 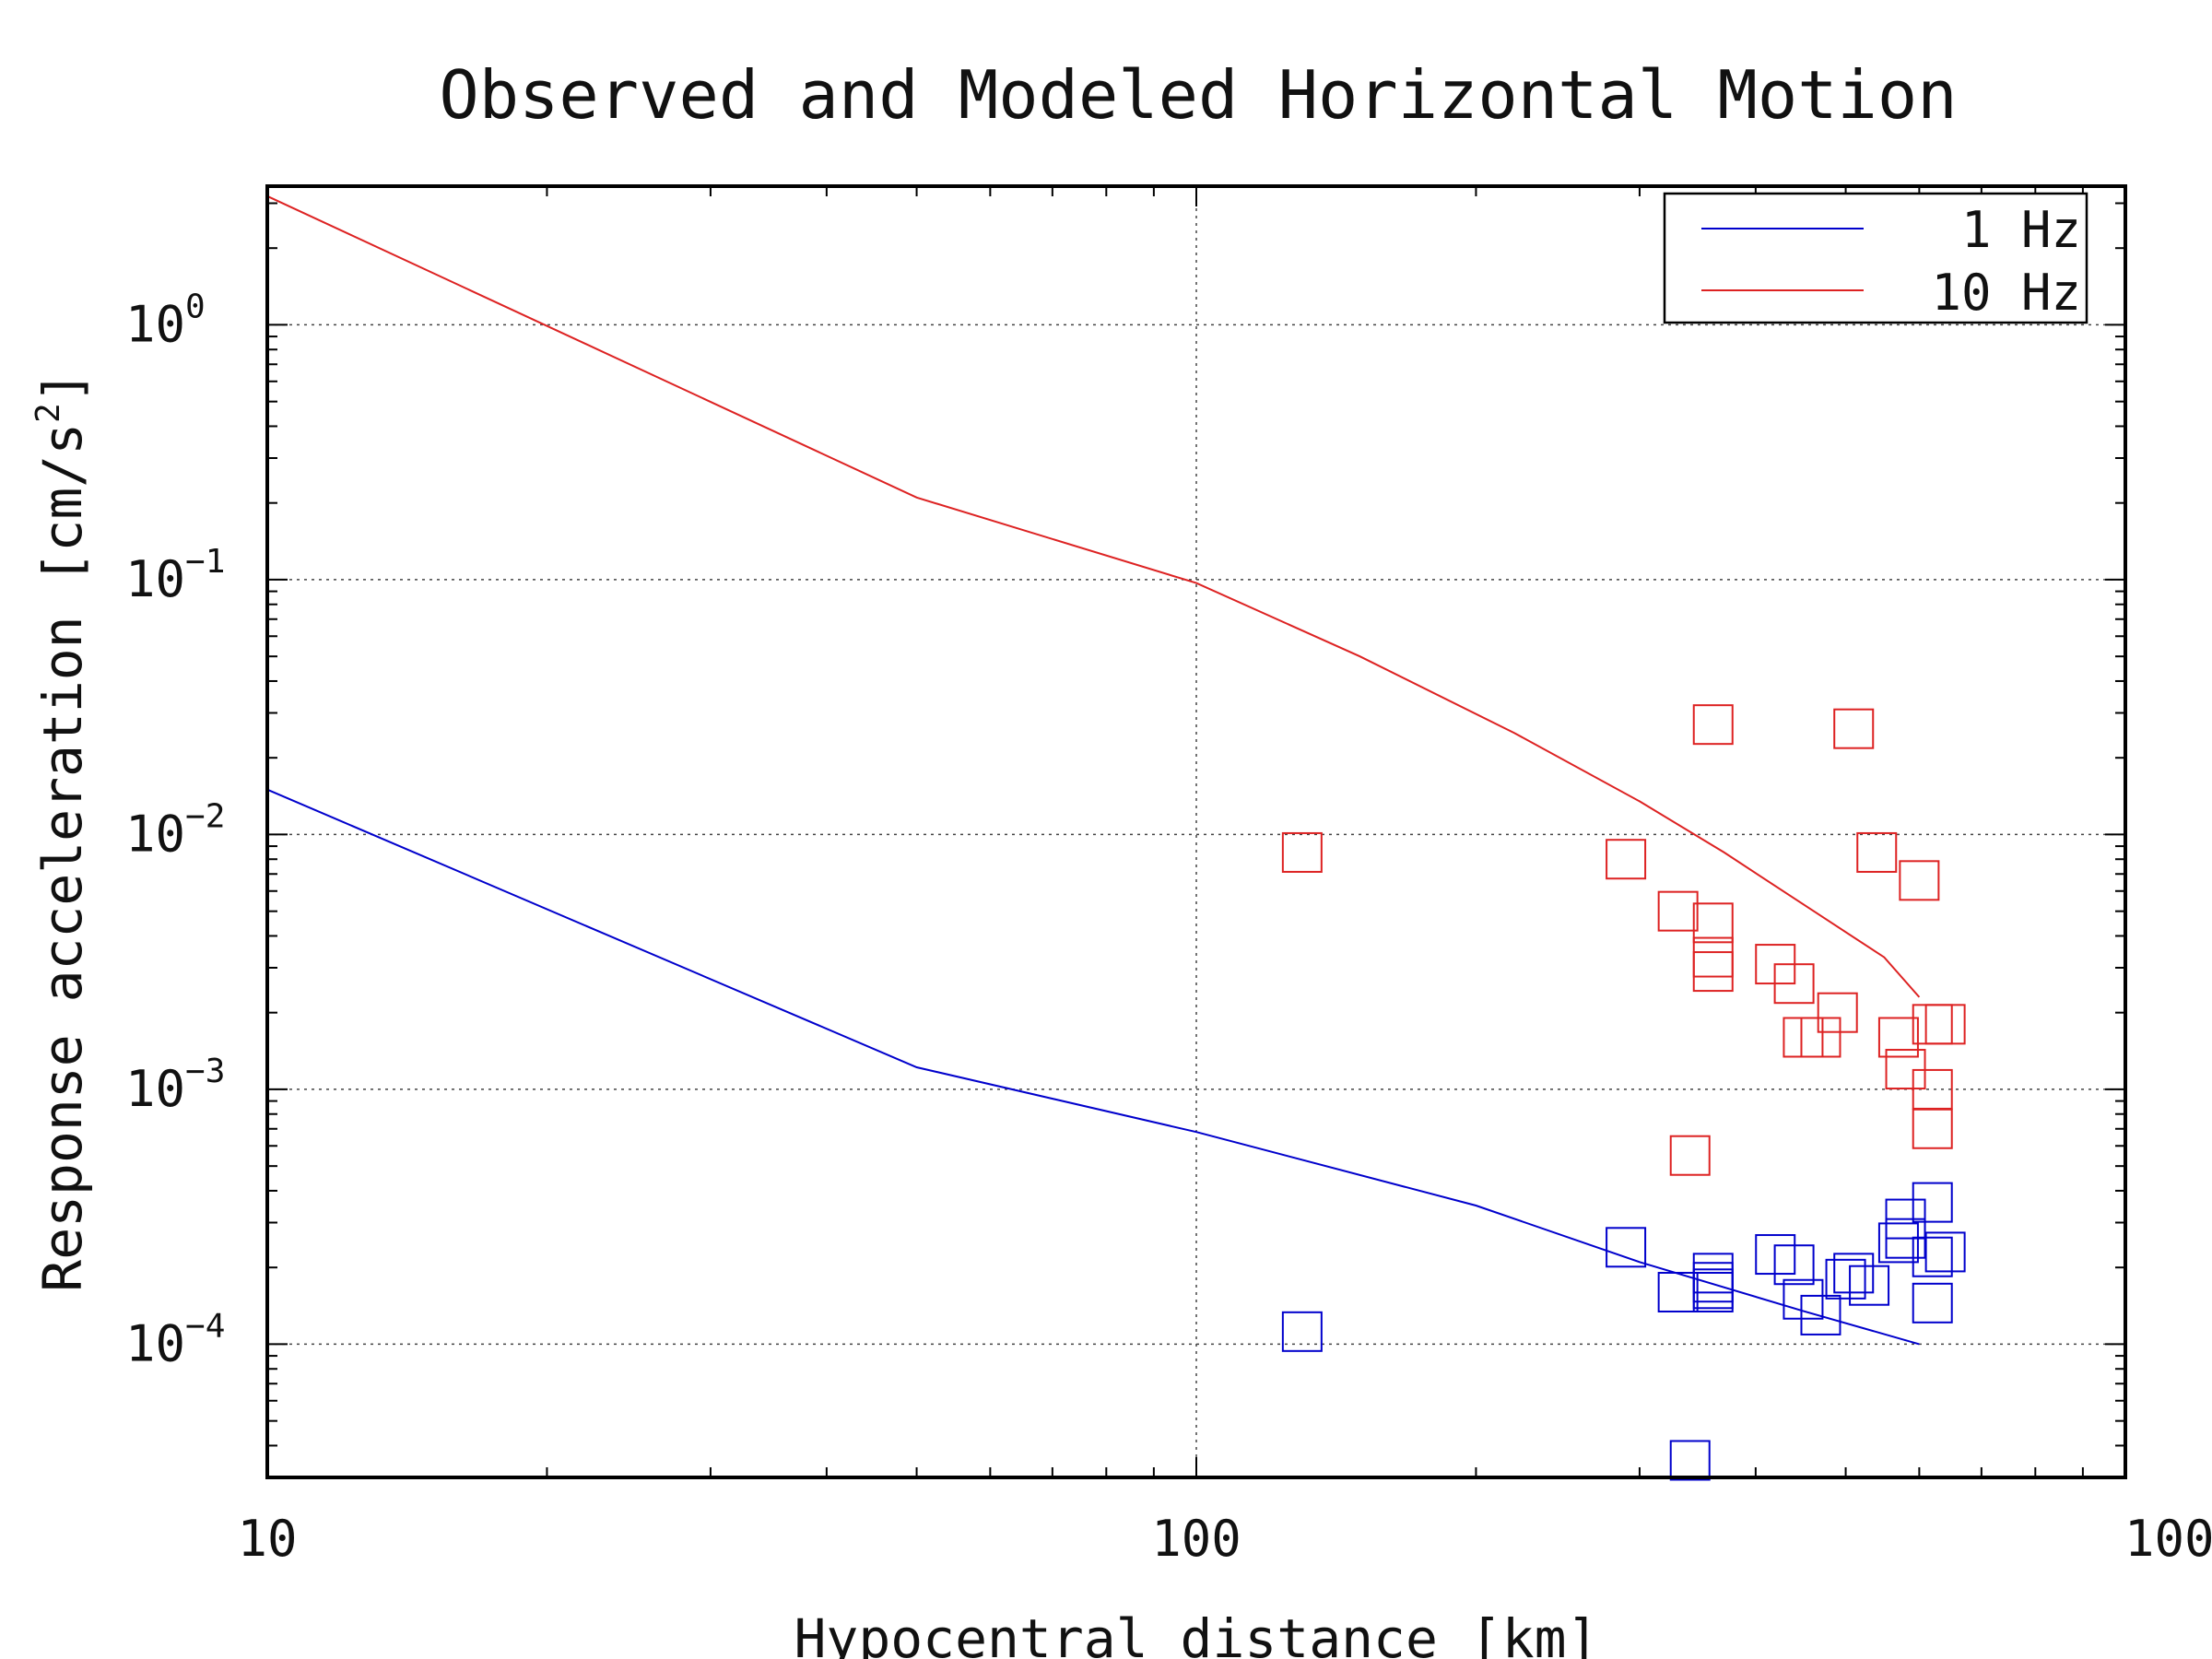 I want to click on legend-label-1hz: 1 Hz, so click(x=2021, y=230).